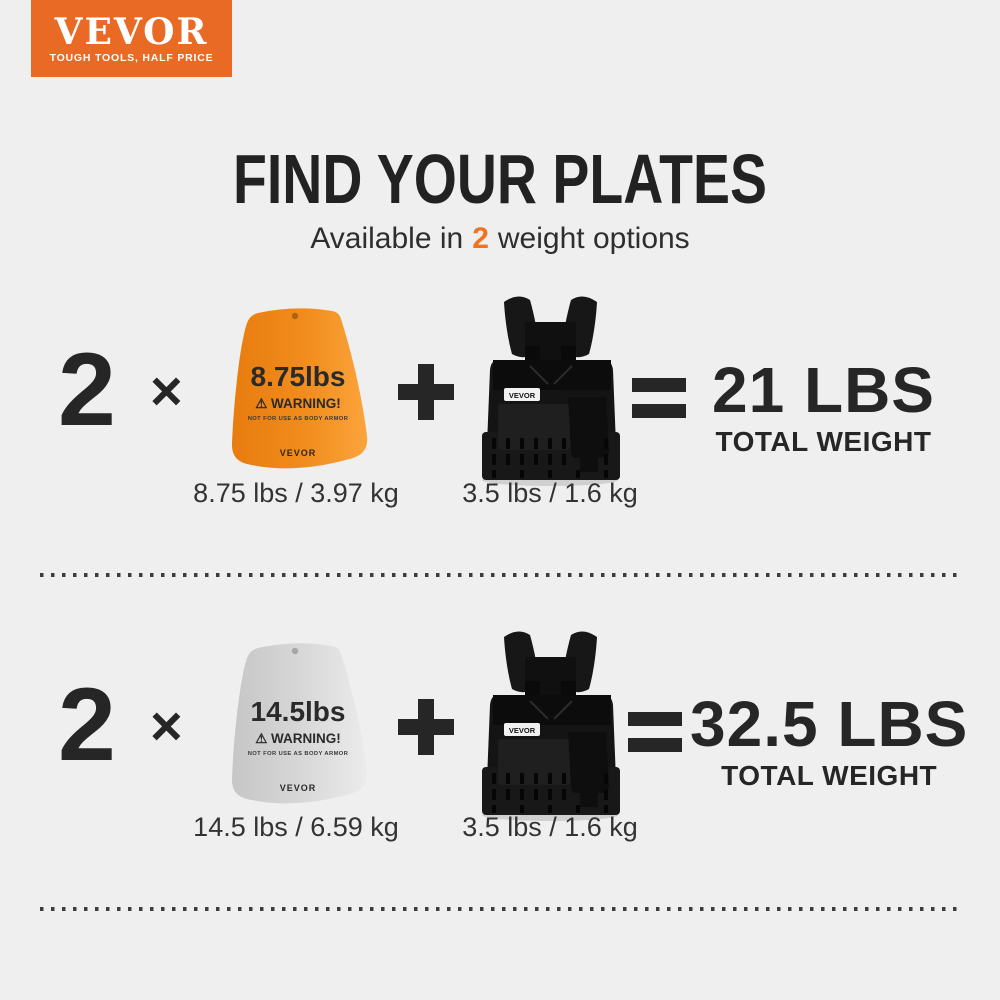 The height and width of the screenshot is (1000, 1000). I want to click on subtitle-count: 2, so click(480, 238).